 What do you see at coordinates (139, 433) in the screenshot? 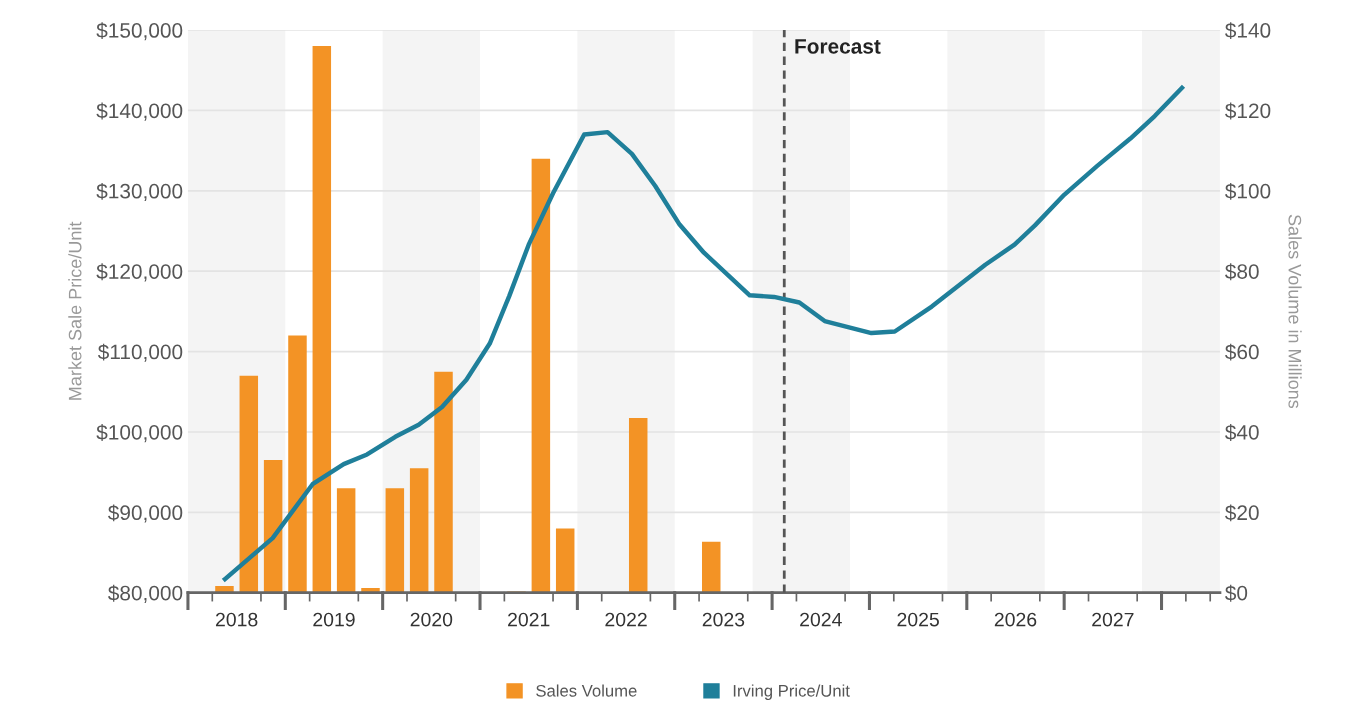
I see `y-tick-label: $100,000` at bounding box center [139, 433].